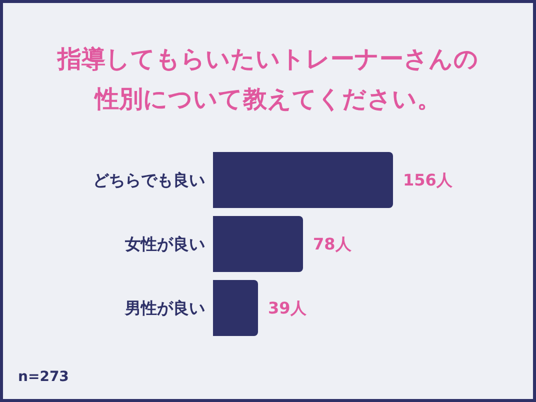 The height and width of the screenshot is (402, 536). What do you see at coordinates (149, 180) in the screenshot?
I see `y-tick-label: どちらでも良い` at bounding box center [149, 180].